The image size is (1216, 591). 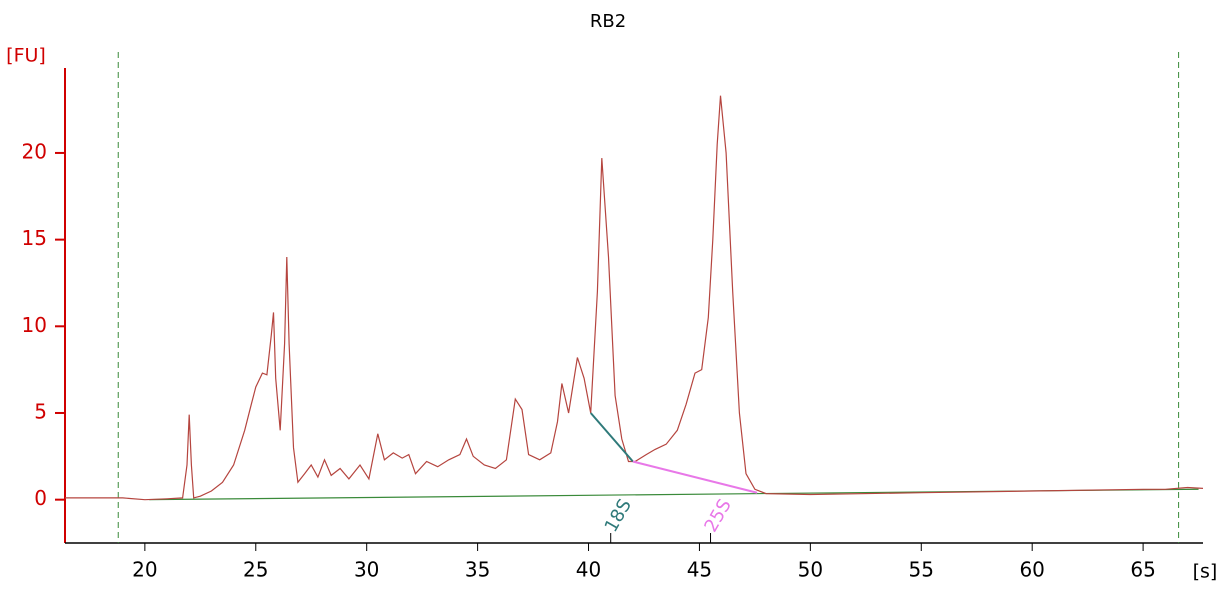 What do you see at coordinates (34, 151) in the screenshot?
I see `y-tick-label: 20` at bounding box center [34, 151].